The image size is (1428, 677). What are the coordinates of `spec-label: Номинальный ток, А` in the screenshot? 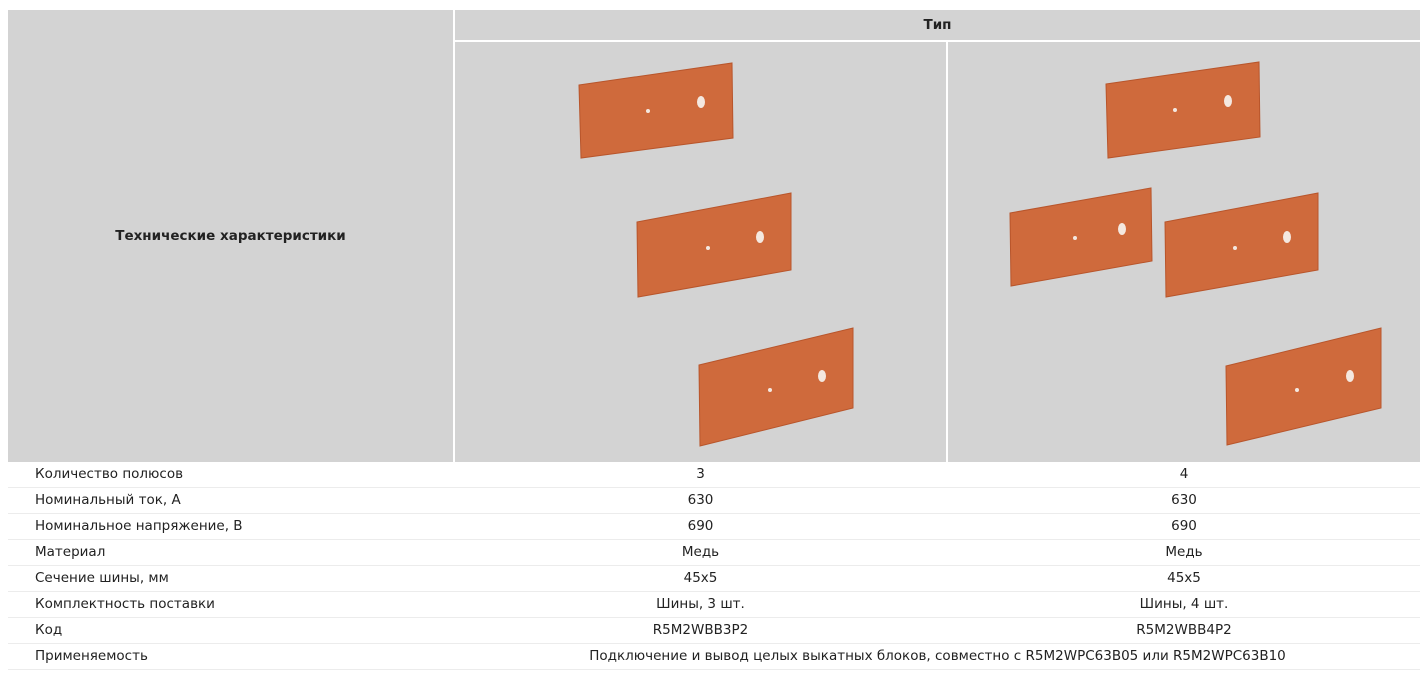 It's located at (108, 500).